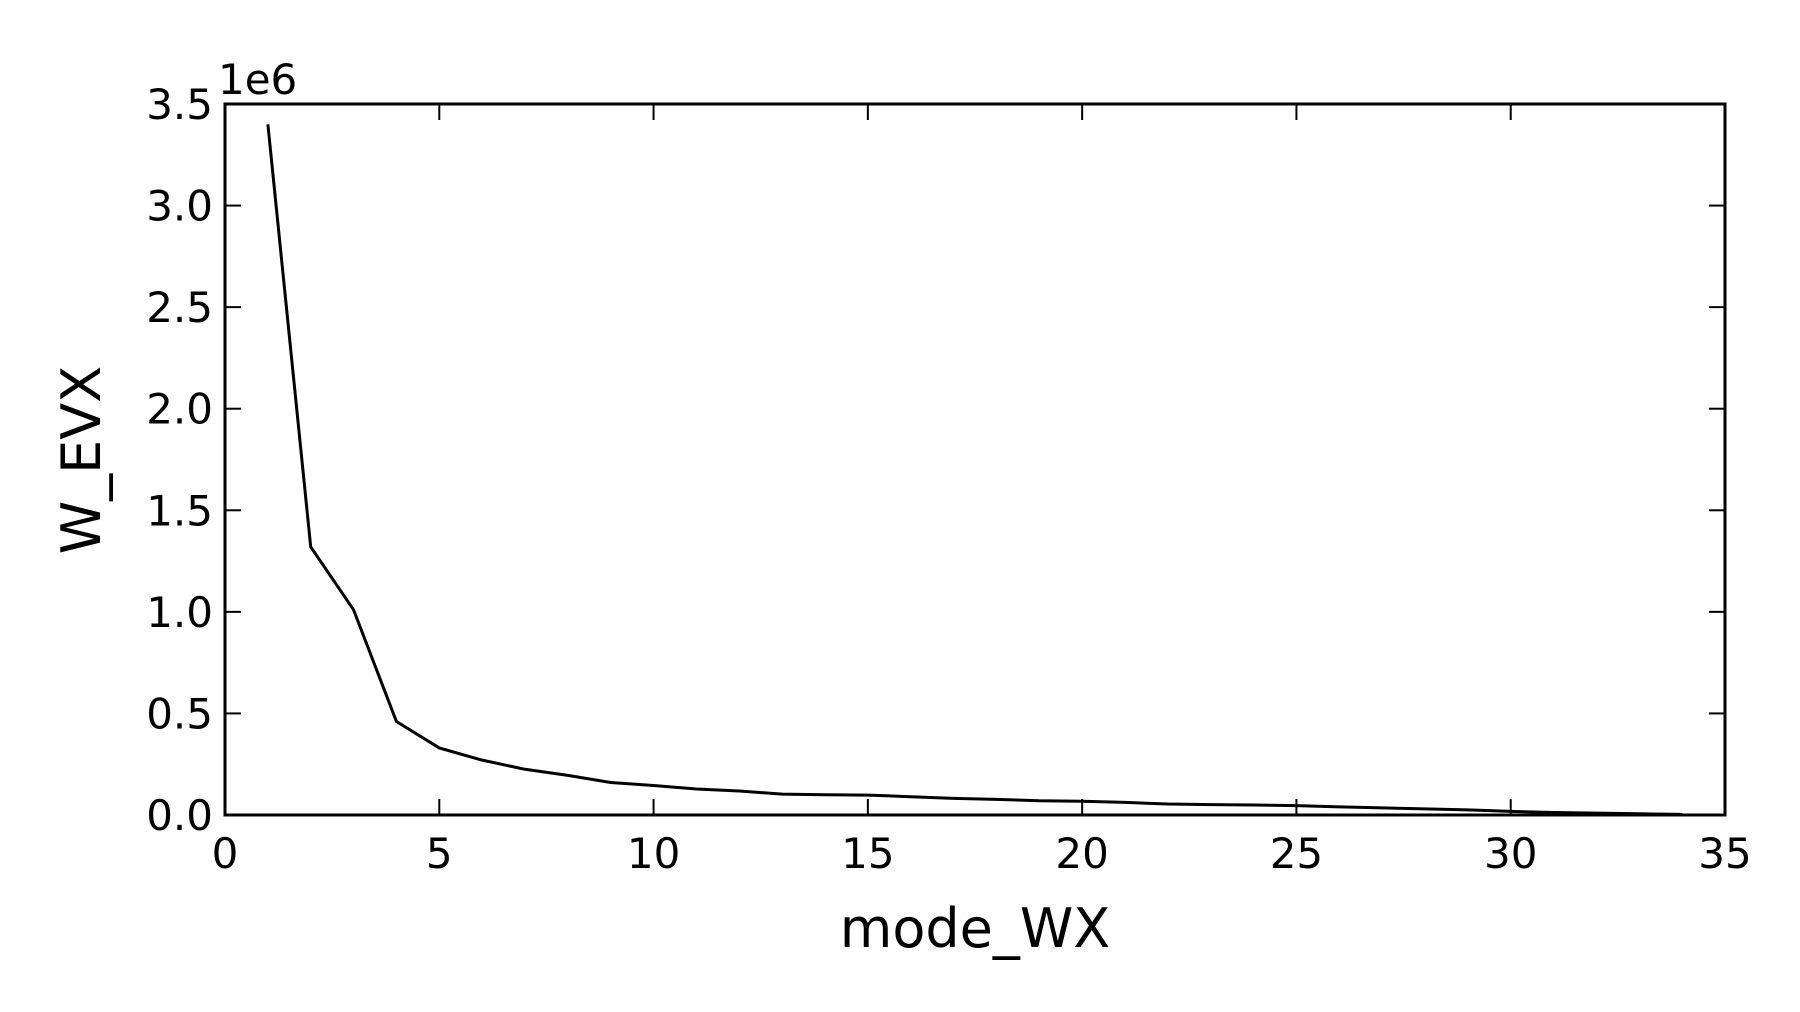  What do you see at coordinates (1510, 853) in the screenshot?
I see `x-tick-label: 30` at bounding box center [1510, 853].